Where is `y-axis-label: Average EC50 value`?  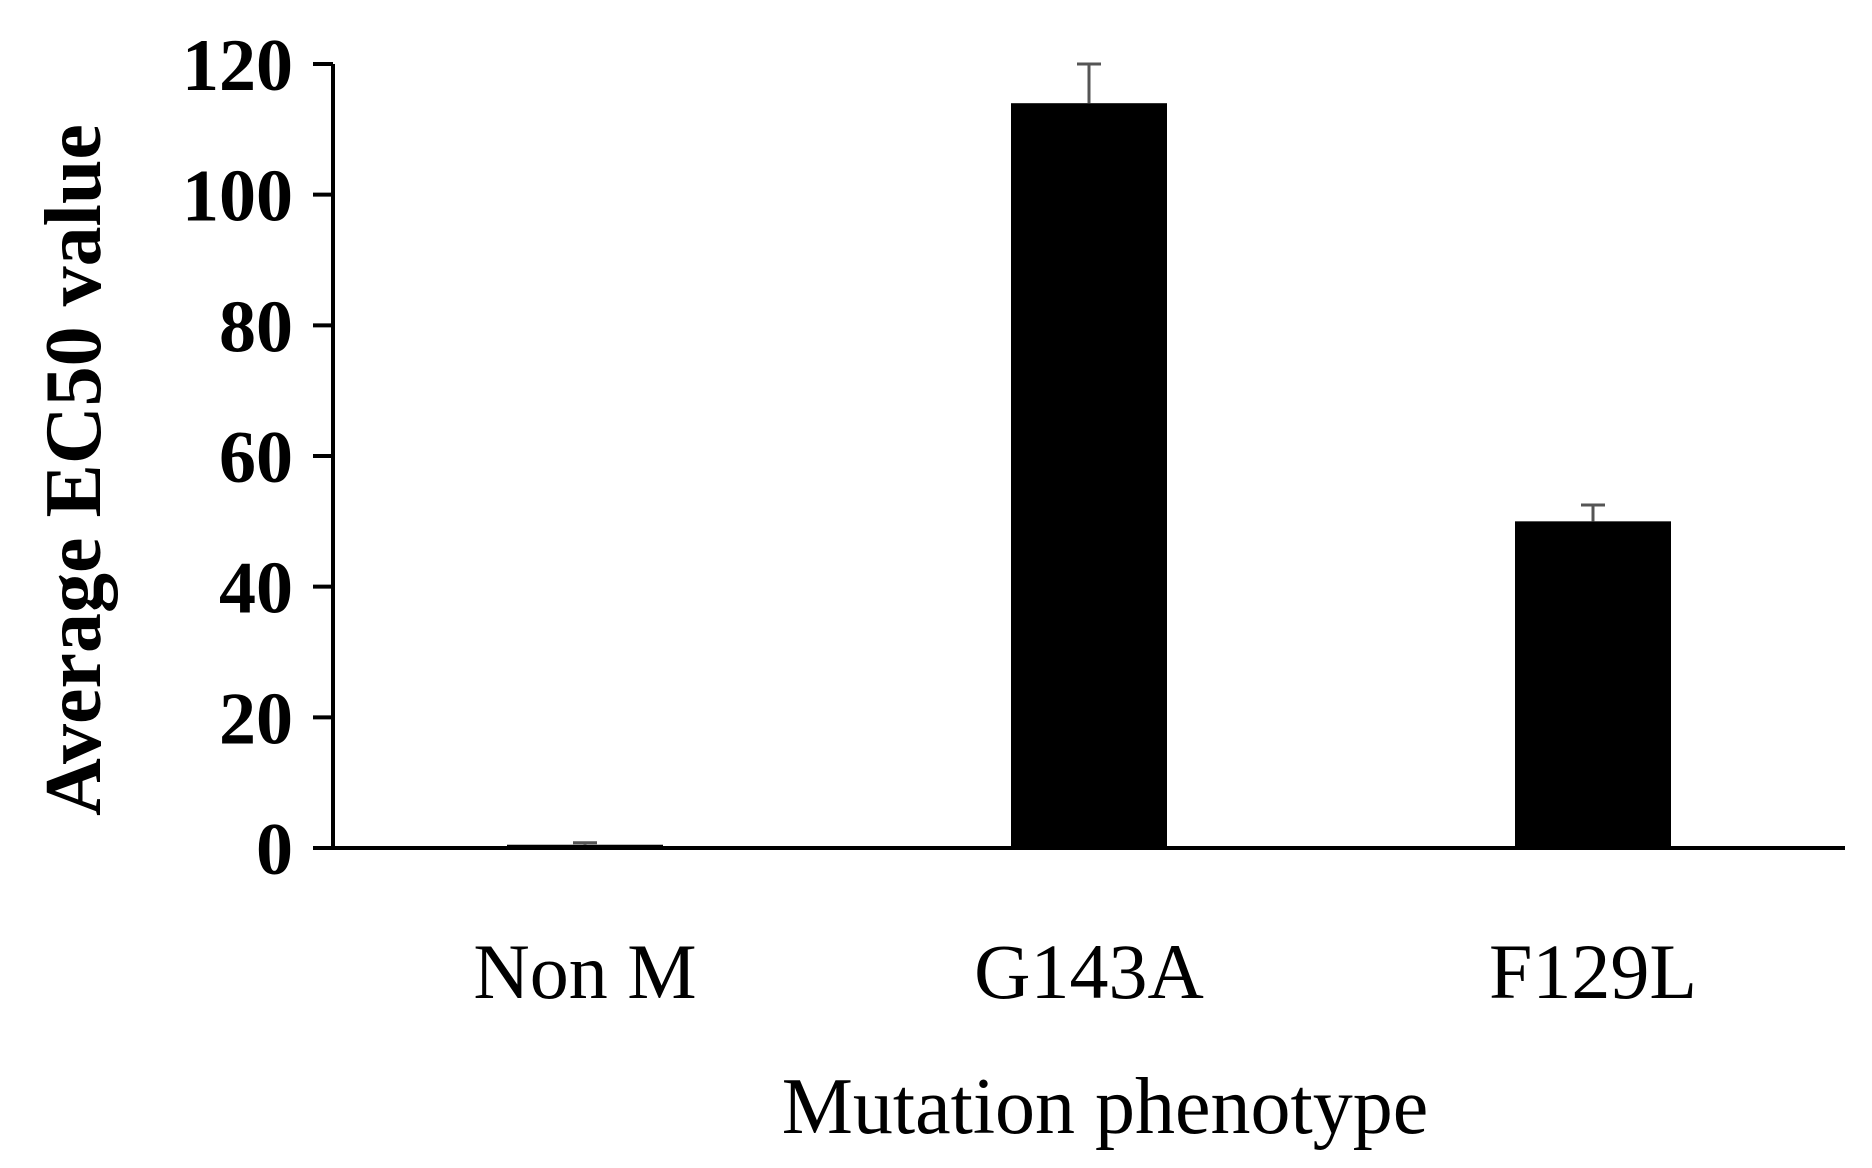 y-axis-label: Average EC50 value is located at coordinates (74, 470).